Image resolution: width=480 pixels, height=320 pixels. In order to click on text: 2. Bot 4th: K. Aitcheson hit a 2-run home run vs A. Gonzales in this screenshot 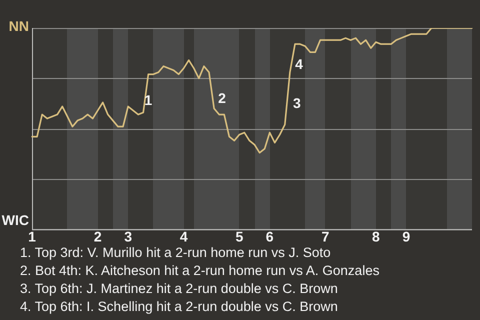, I will do `click(200, 271)`.